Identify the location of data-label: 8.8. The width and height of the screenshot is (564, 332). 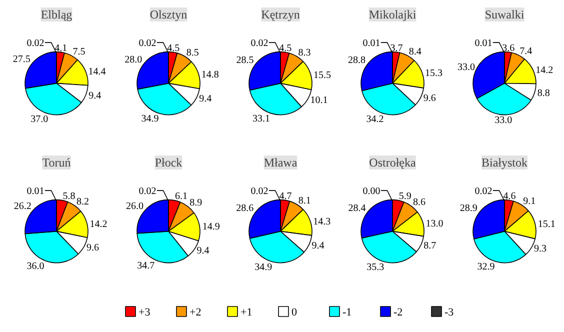
(543, 94).